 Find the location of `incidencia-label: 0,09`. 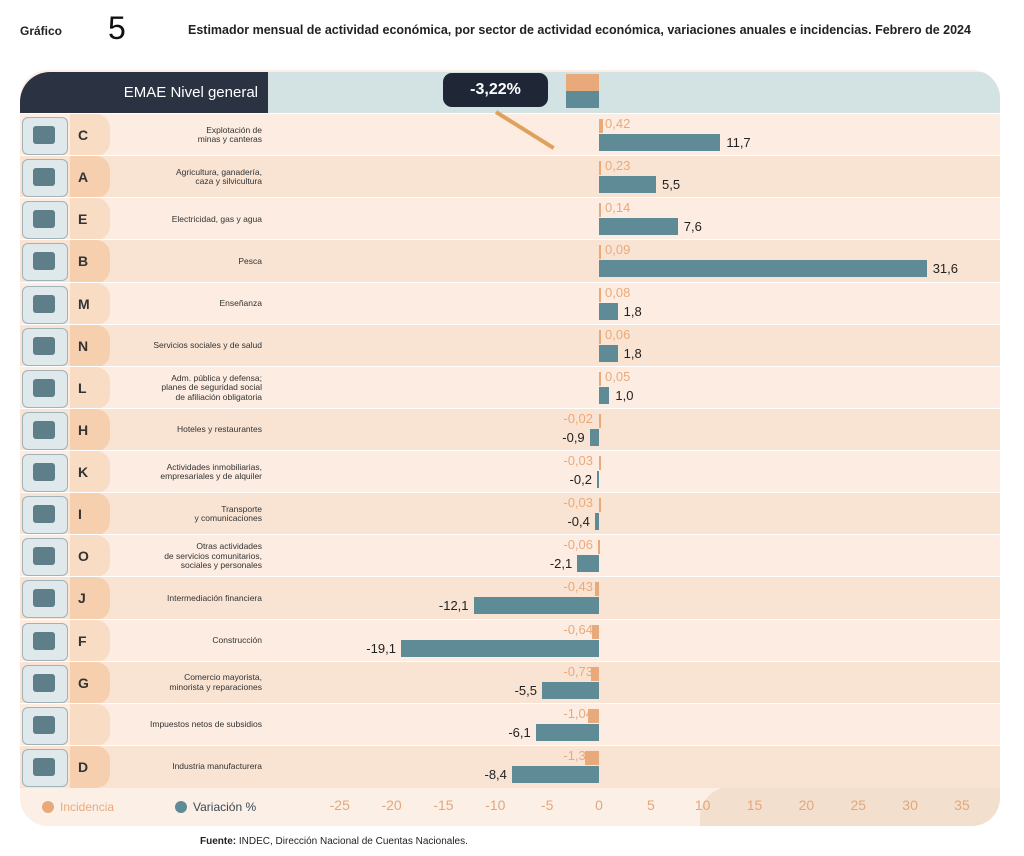

incidencia-label: 0,09 is located at coordinates (618, 250).